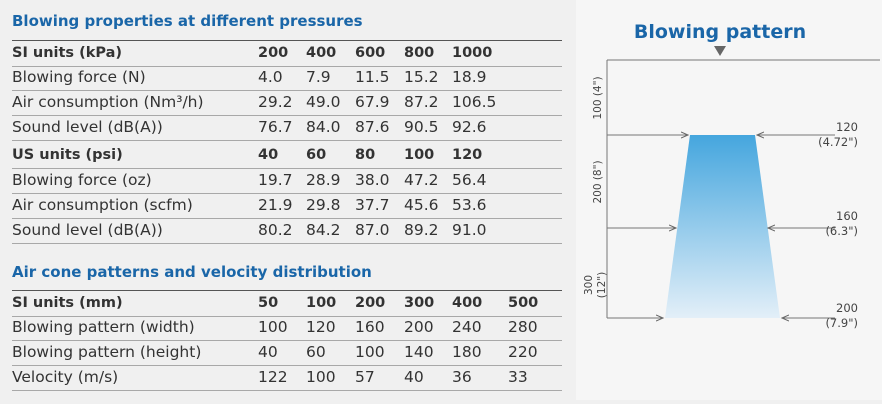 Image resolution: width=882 pixels, height=404 pixels. What do you see at coordinates (469, 127) in the screenshot?
I see `cell: 92.6` at bounding box center [469, 127].